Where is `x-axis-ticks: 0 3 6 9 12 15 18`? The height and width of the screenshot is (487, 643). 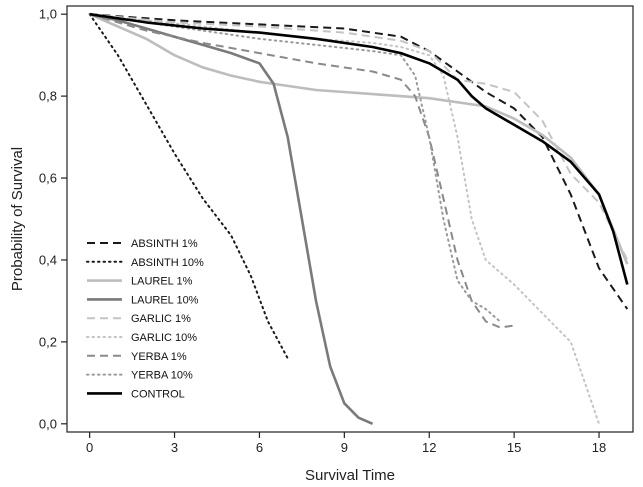
x-axis-ticks: 0 3 6 9 12 15 18 is located at coordinates (346, 443).